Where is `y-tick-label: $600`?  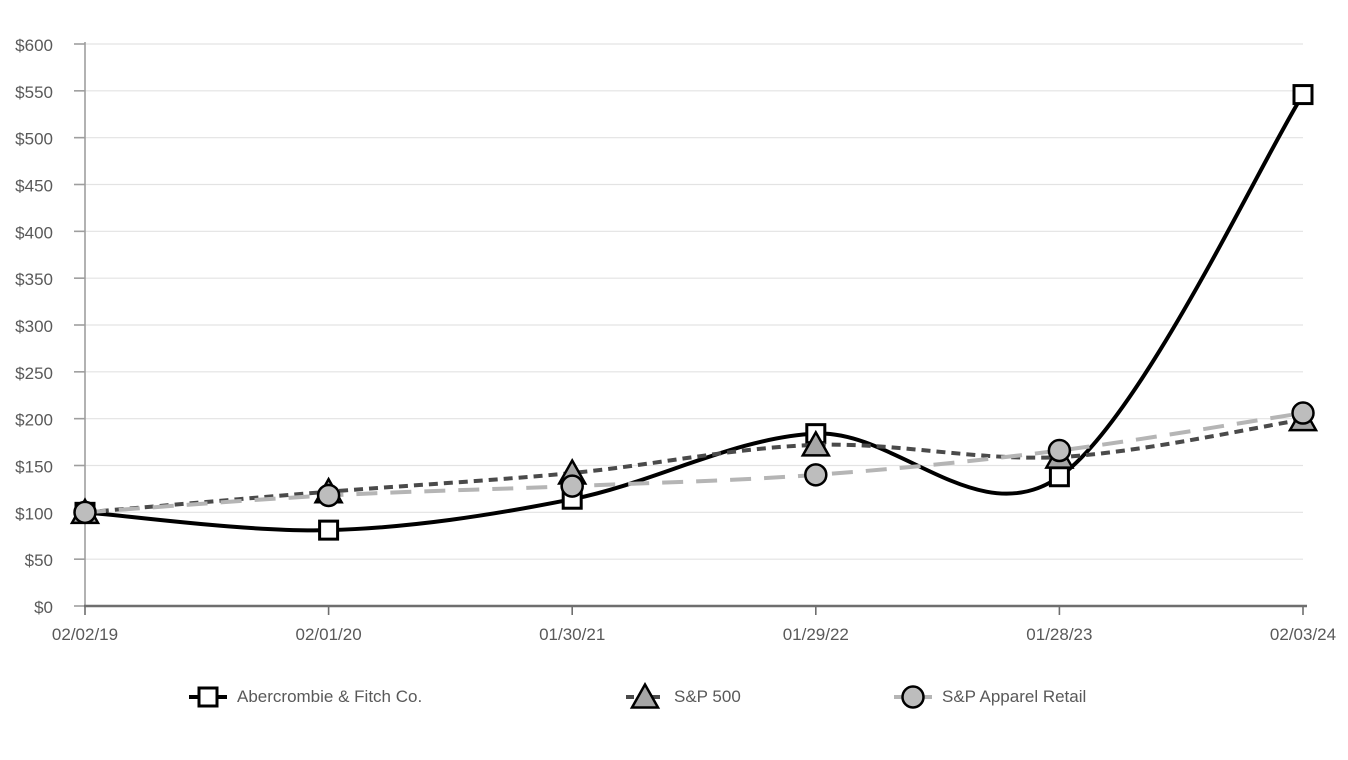
y-tick-label: $600 is located at coordinates (34, 45).